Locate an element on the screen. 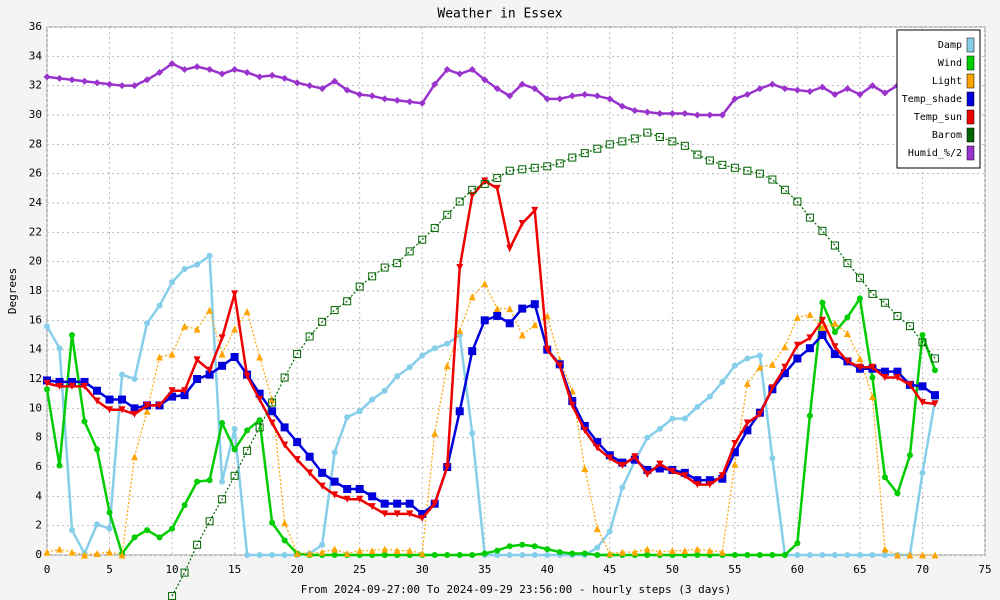 Image resolution: width=1000 pixels, height=600 pixels. x-tick-label: 30 is located at coordinates (422, 569).